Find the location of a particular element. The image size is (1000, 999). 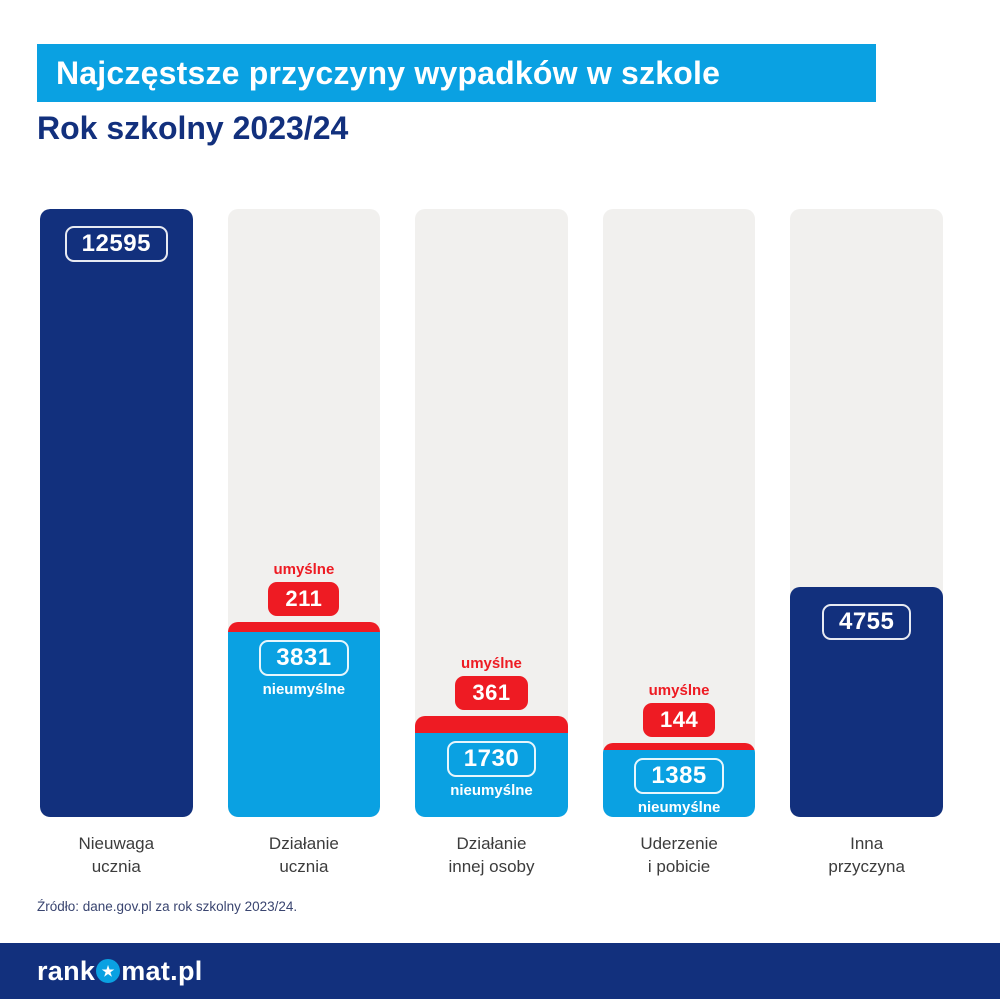

bar-track: 4755 is located at coordinates (866, 513).